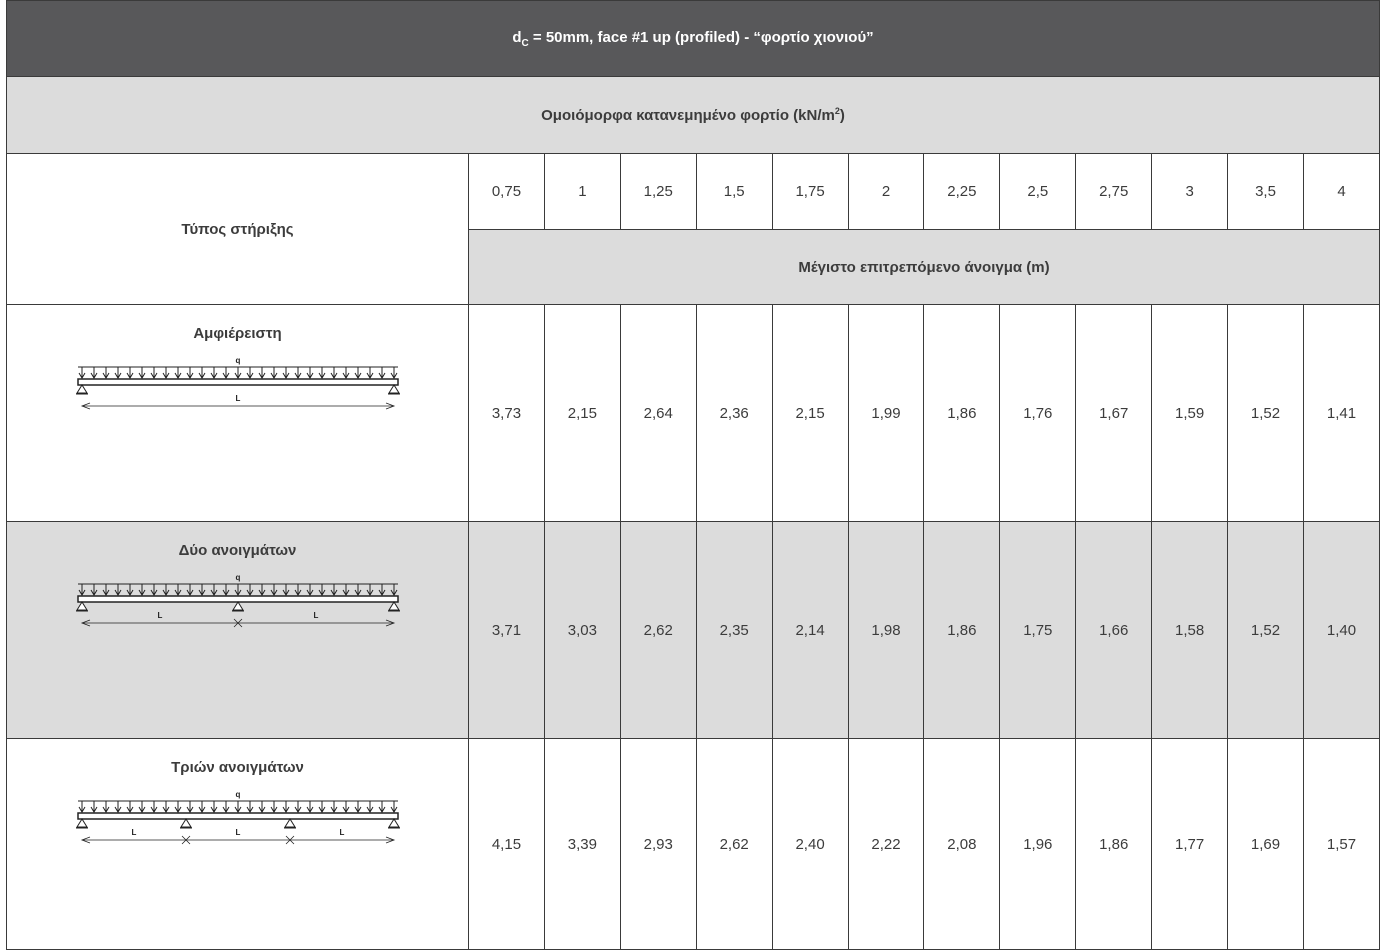 Image resolution: width=1382 pixels, height=950 pixels. What do you see at coordinates (506, 413) in the screenshot?
I see `span-value: 3,73` at bounding box center [506, 413].